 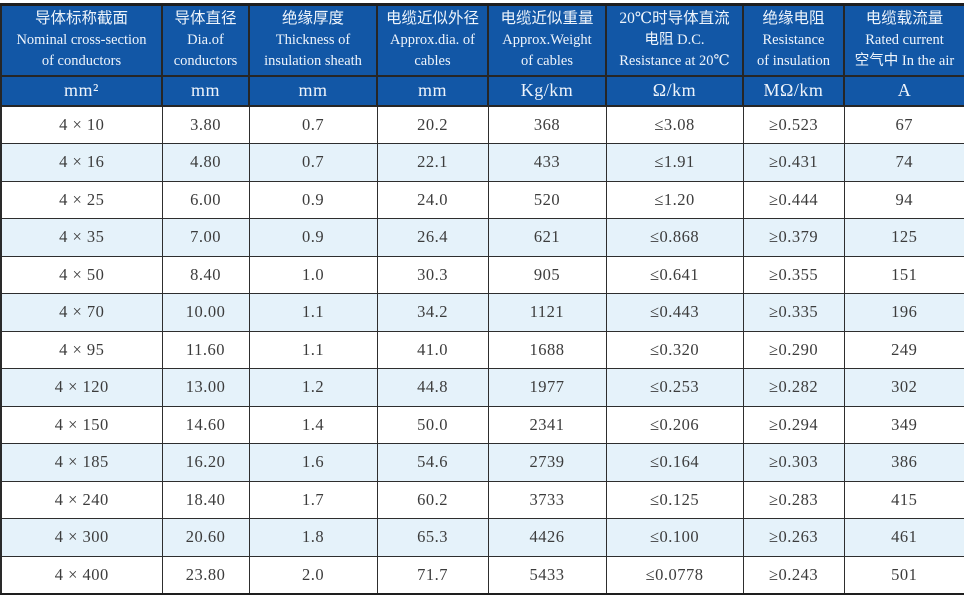 What do you see at coordinates (793, 61) in the screenshot?
I see `header-line: of insulation` at bounding box center [793, 61].